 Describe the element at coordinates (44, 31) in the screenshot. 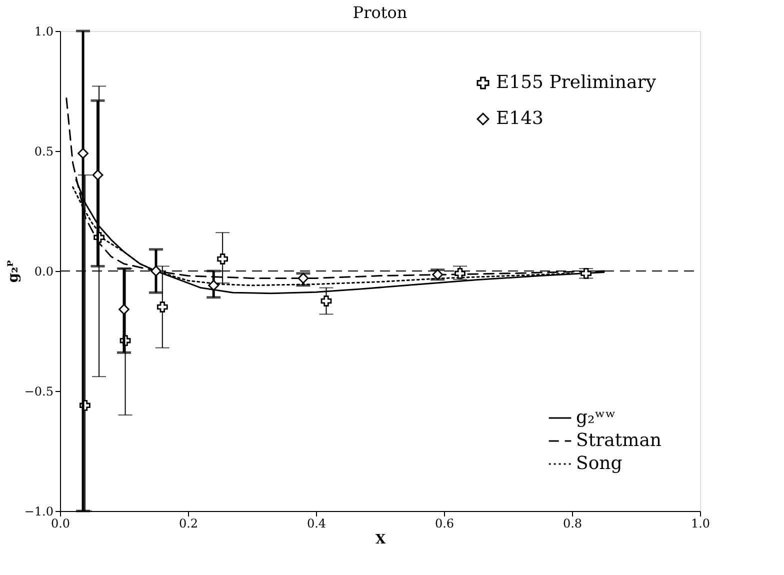

I see `y-tick-label: 1.0` at that location.